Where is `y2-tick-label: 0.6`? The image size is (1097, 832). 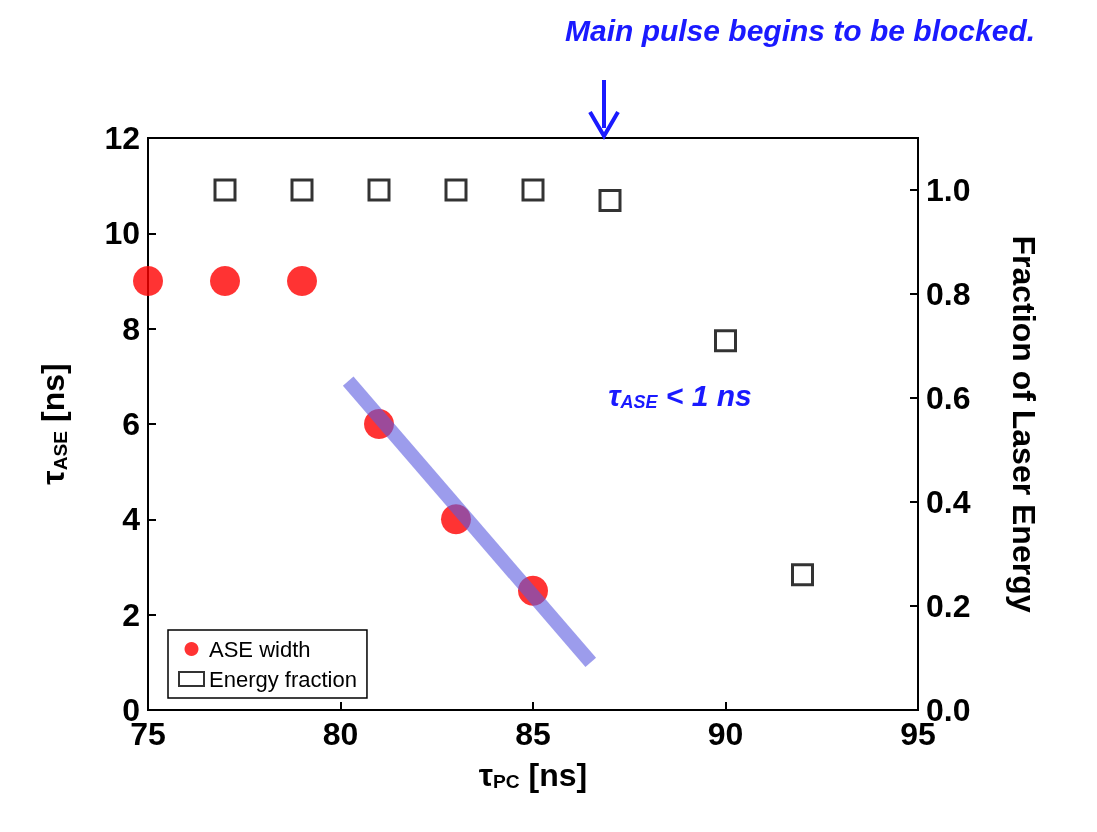
y2-tick-label: 0.6 is located at coordinates (948, 398).